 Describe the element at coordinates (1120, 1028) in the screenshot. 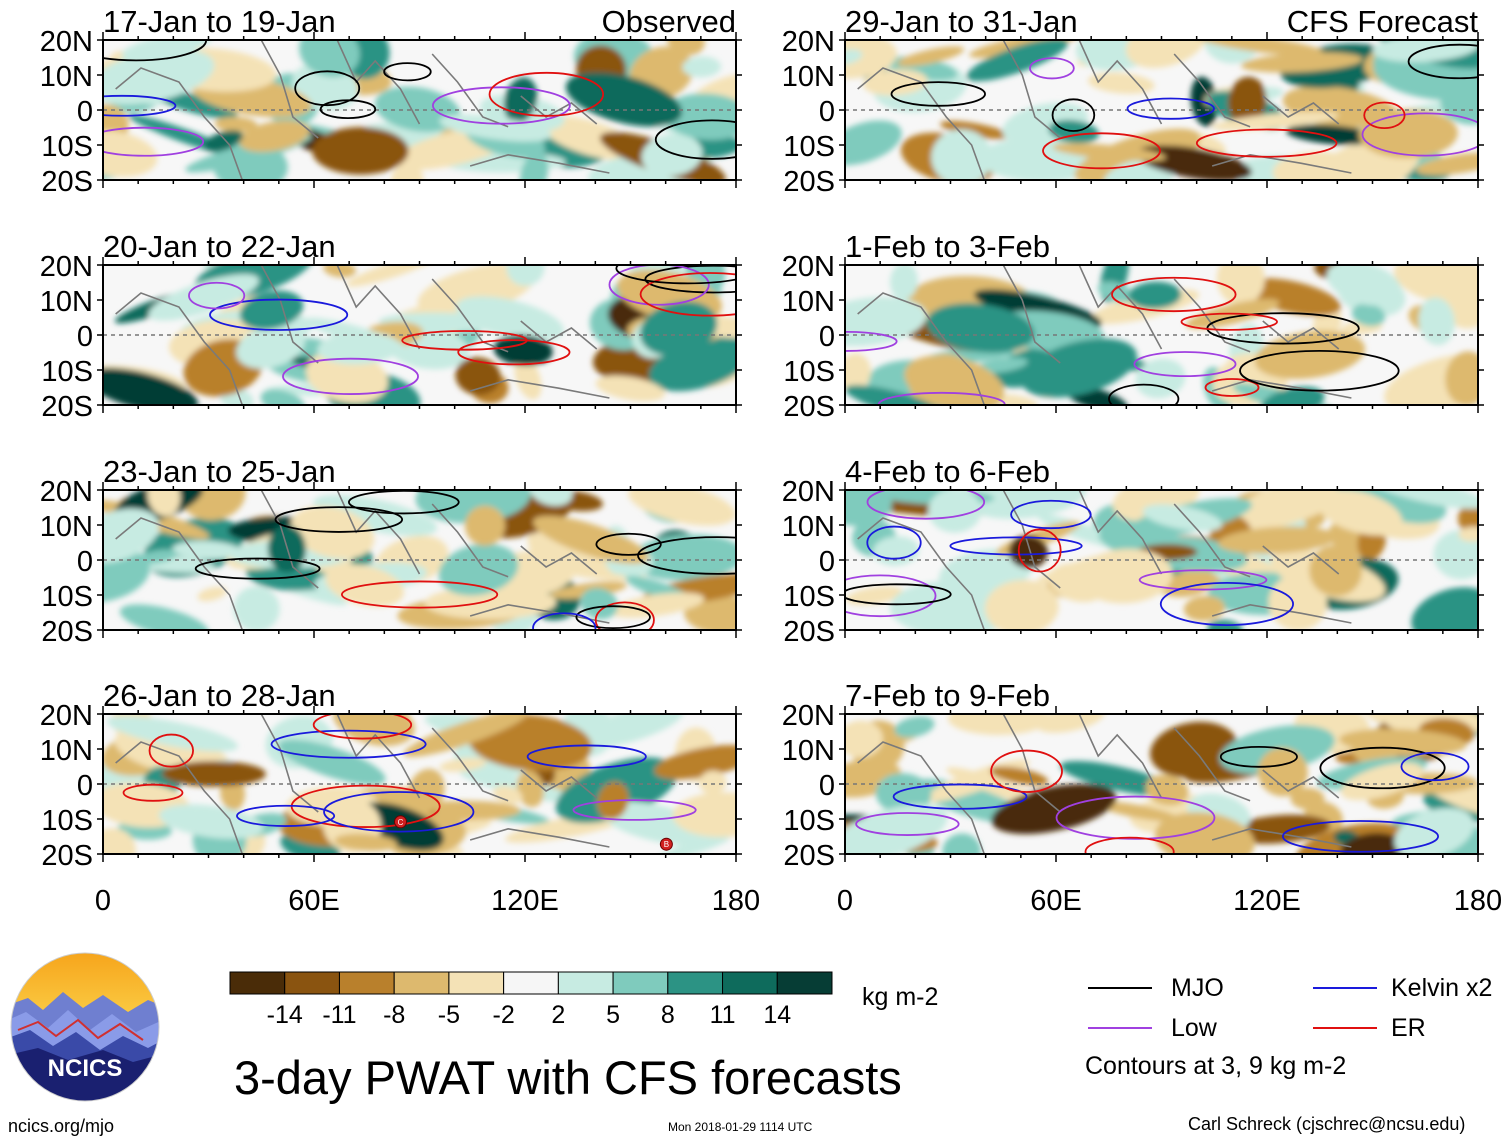

I see `legend-line-low` at that location.